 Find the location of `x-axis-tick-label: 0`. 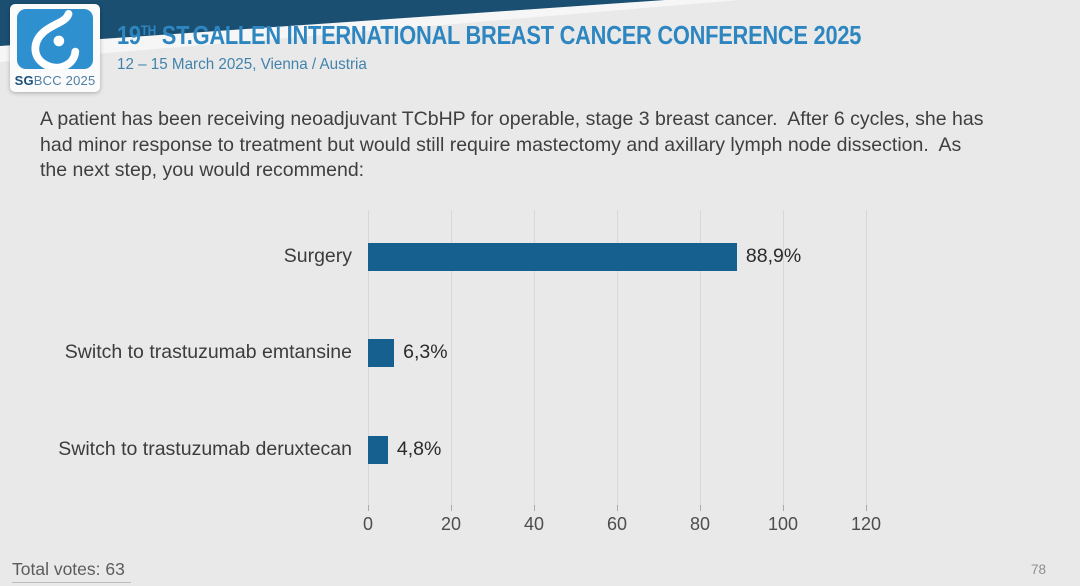

x-axis-tick-label: 0 is located at coordinates (367, 524).